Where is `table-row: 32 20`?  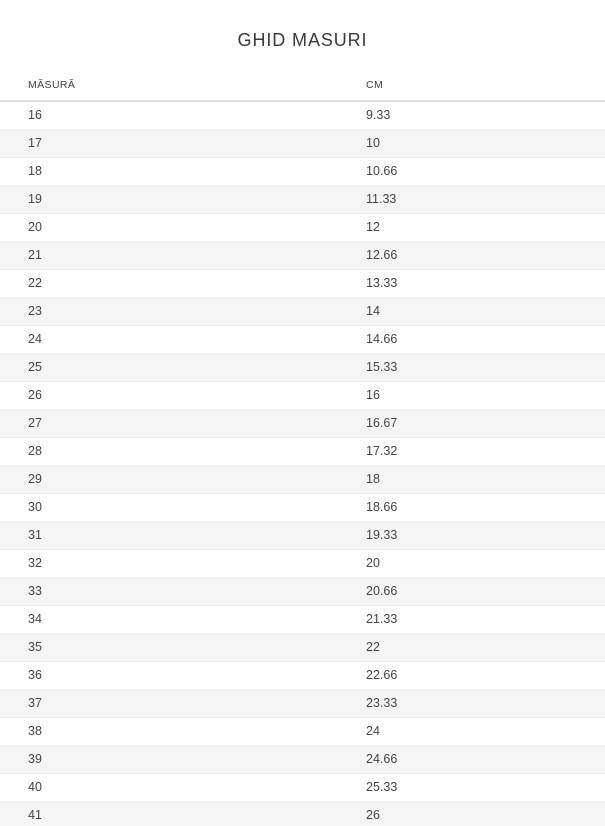
table-row: 32 20 is located at coordinates (302, 563).